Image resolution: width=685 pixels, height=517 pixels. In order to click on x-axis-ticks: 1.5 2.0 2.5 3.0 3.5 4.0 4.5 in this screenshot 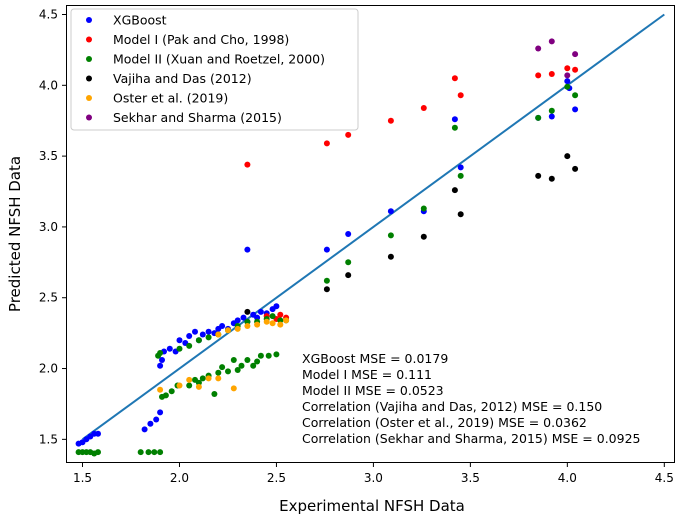, I will do `click(373, 473)`.